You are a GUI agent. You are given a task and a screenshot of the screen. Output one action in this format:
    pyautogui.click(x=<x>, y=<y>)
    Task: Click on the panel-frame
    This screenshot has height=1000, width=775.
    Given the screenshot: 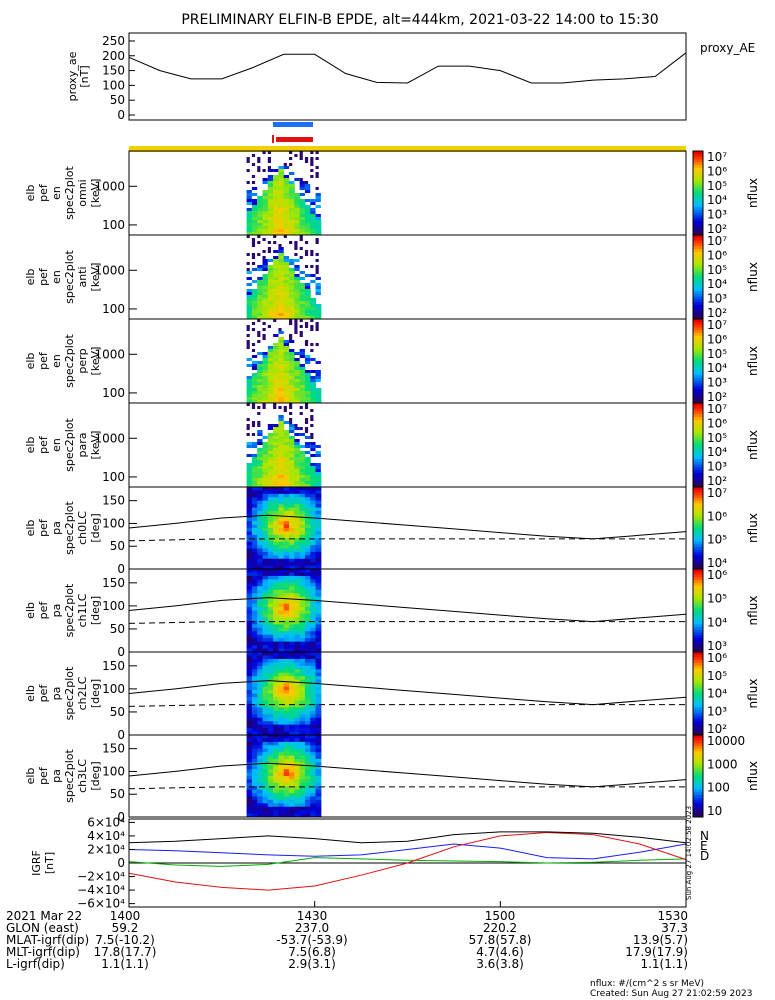 What is the action you would take?
    pyautogui.click(x=407, y=76)
    